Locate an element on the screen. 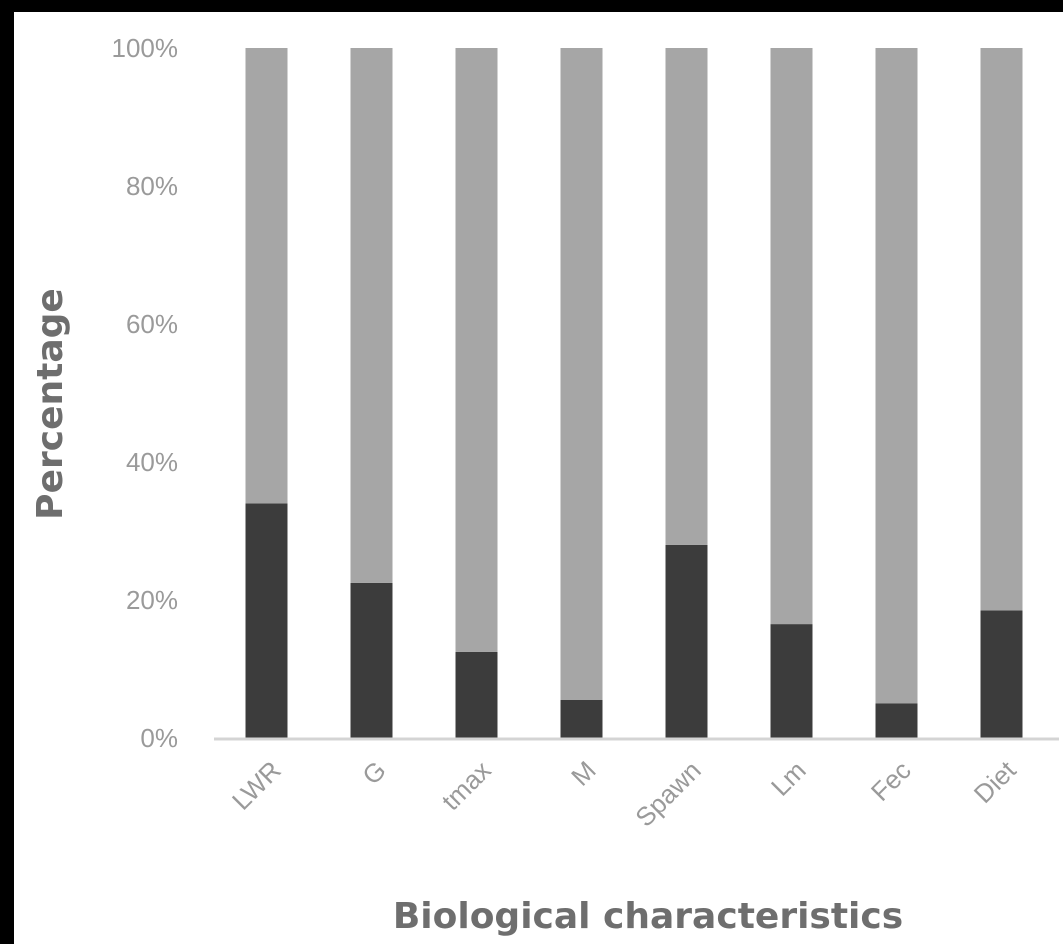 The image size is (1063, 944). y-tick-label: 40% is located at coordinates (152, 462).